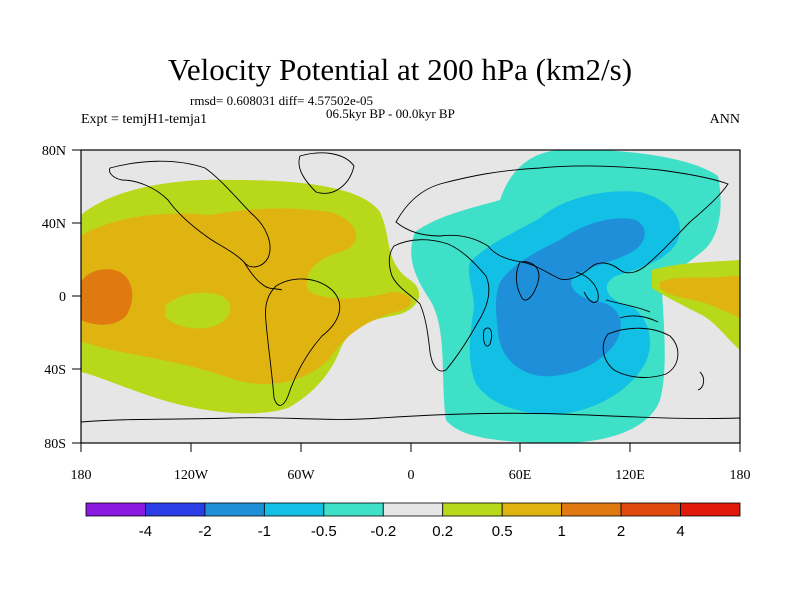 The height and width of the screenshot is (600, 800). Describe the element at coordinates (621, 531) in the screenshot. I see `colorbar-level-label: 2` at that location.